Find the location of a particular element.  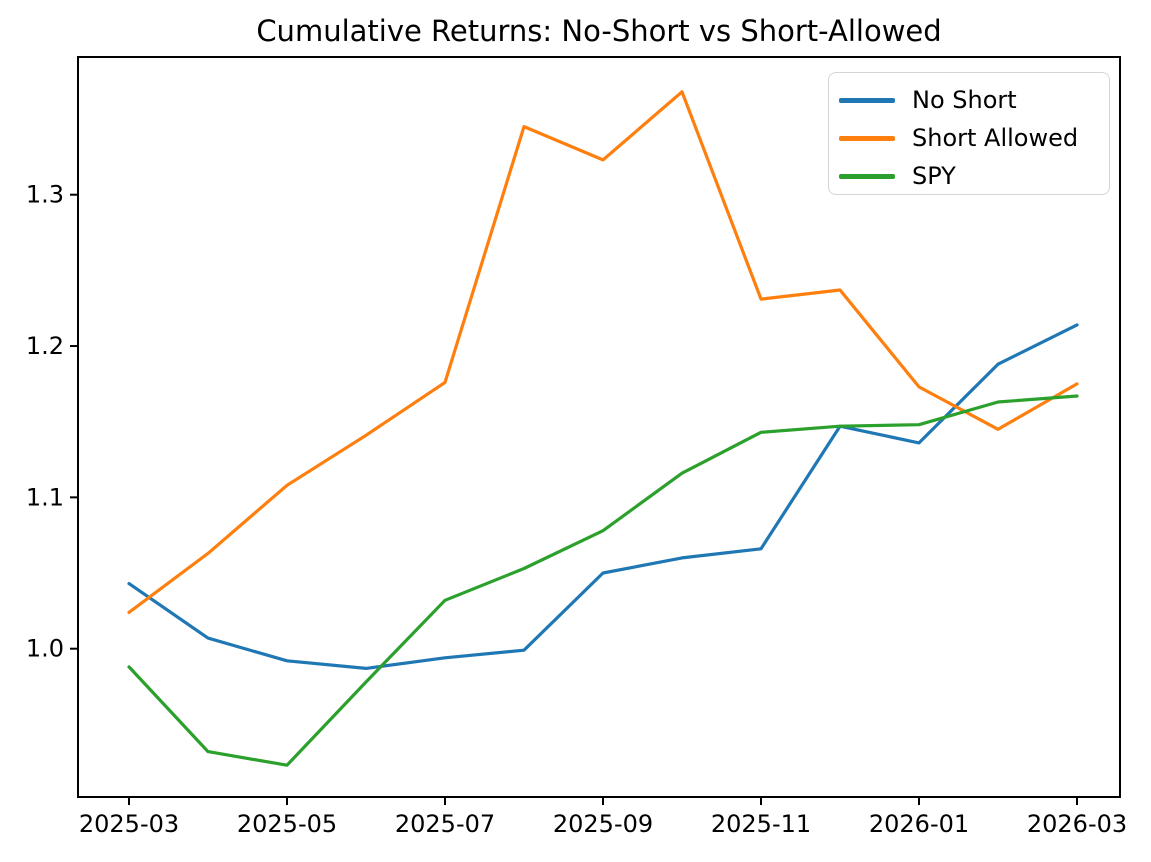

legend-item-spy: SPY is located at coordinates (969, 176).